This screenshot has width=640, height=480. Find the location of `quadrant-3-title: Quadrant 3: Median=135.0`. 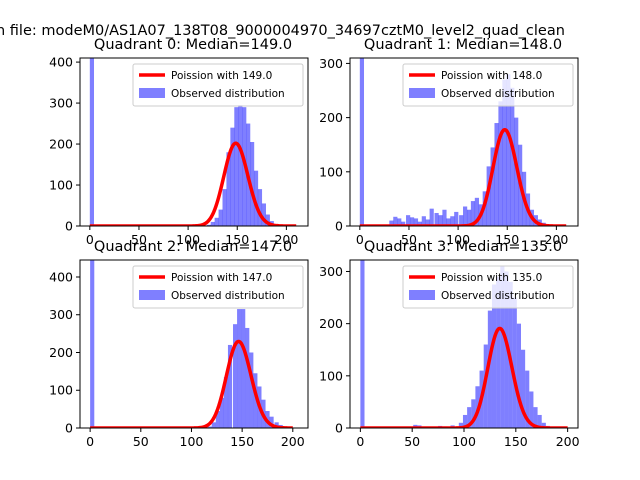

quadrant-3-title: Quadrant 3: Median=135.0 is located at coordinates (463, 247).